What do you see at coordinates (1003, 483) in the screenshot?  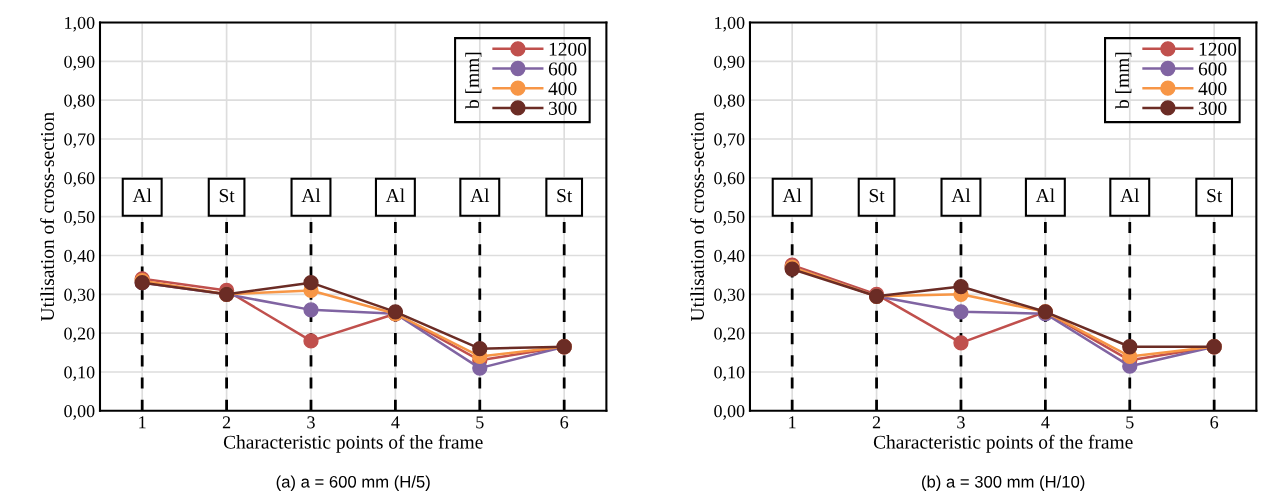 I see `text: (b) a = 300 mm (H/10)` at bounding box center [1003, 483].